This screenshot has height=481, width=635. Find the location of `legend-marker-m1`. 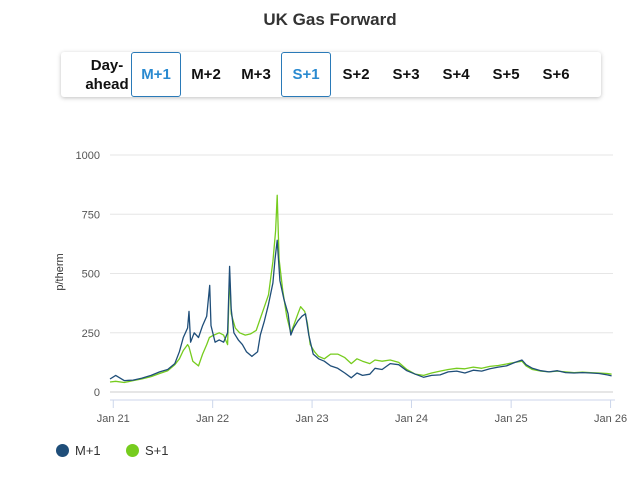

legend-marker-m1 is located at coordinates (62, 450).